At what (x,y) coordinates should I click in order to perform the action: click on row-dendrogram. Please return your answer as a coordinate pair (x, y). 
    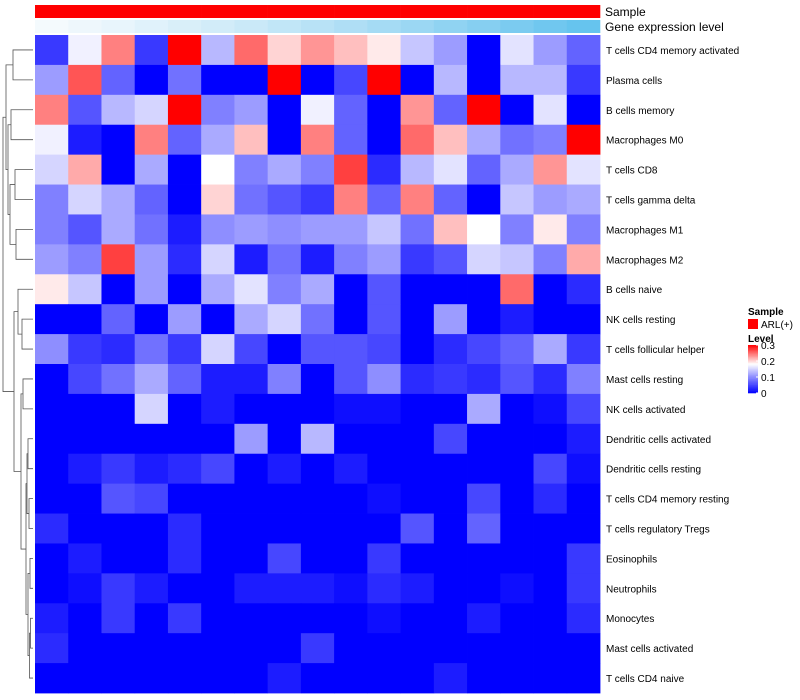
    Looking at the image, I should click on (17, 364).